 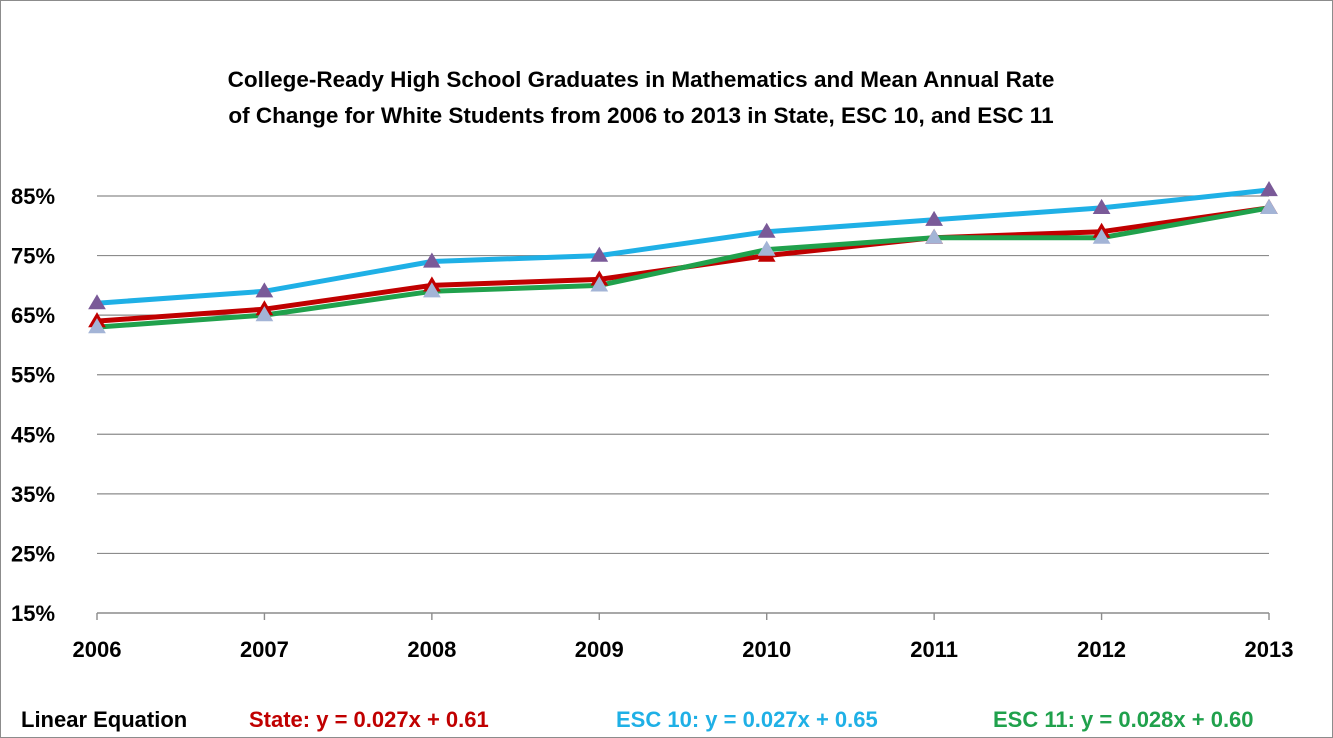 What do you see at coordinates (599, 254) in the screenshot?
I see `marker-esc10-2009` at bounding box center [599, 254].